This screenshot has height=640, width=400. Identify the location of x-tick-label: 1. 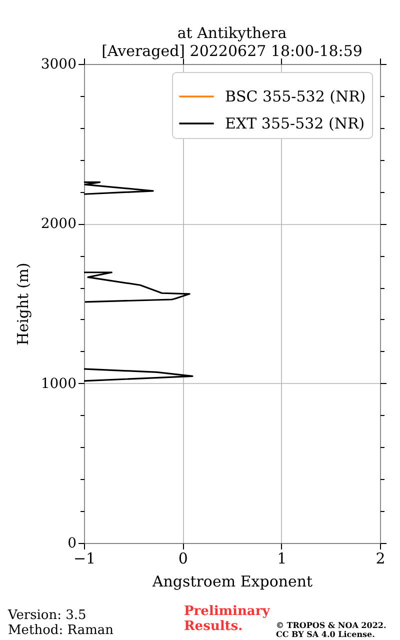
(282, 559).